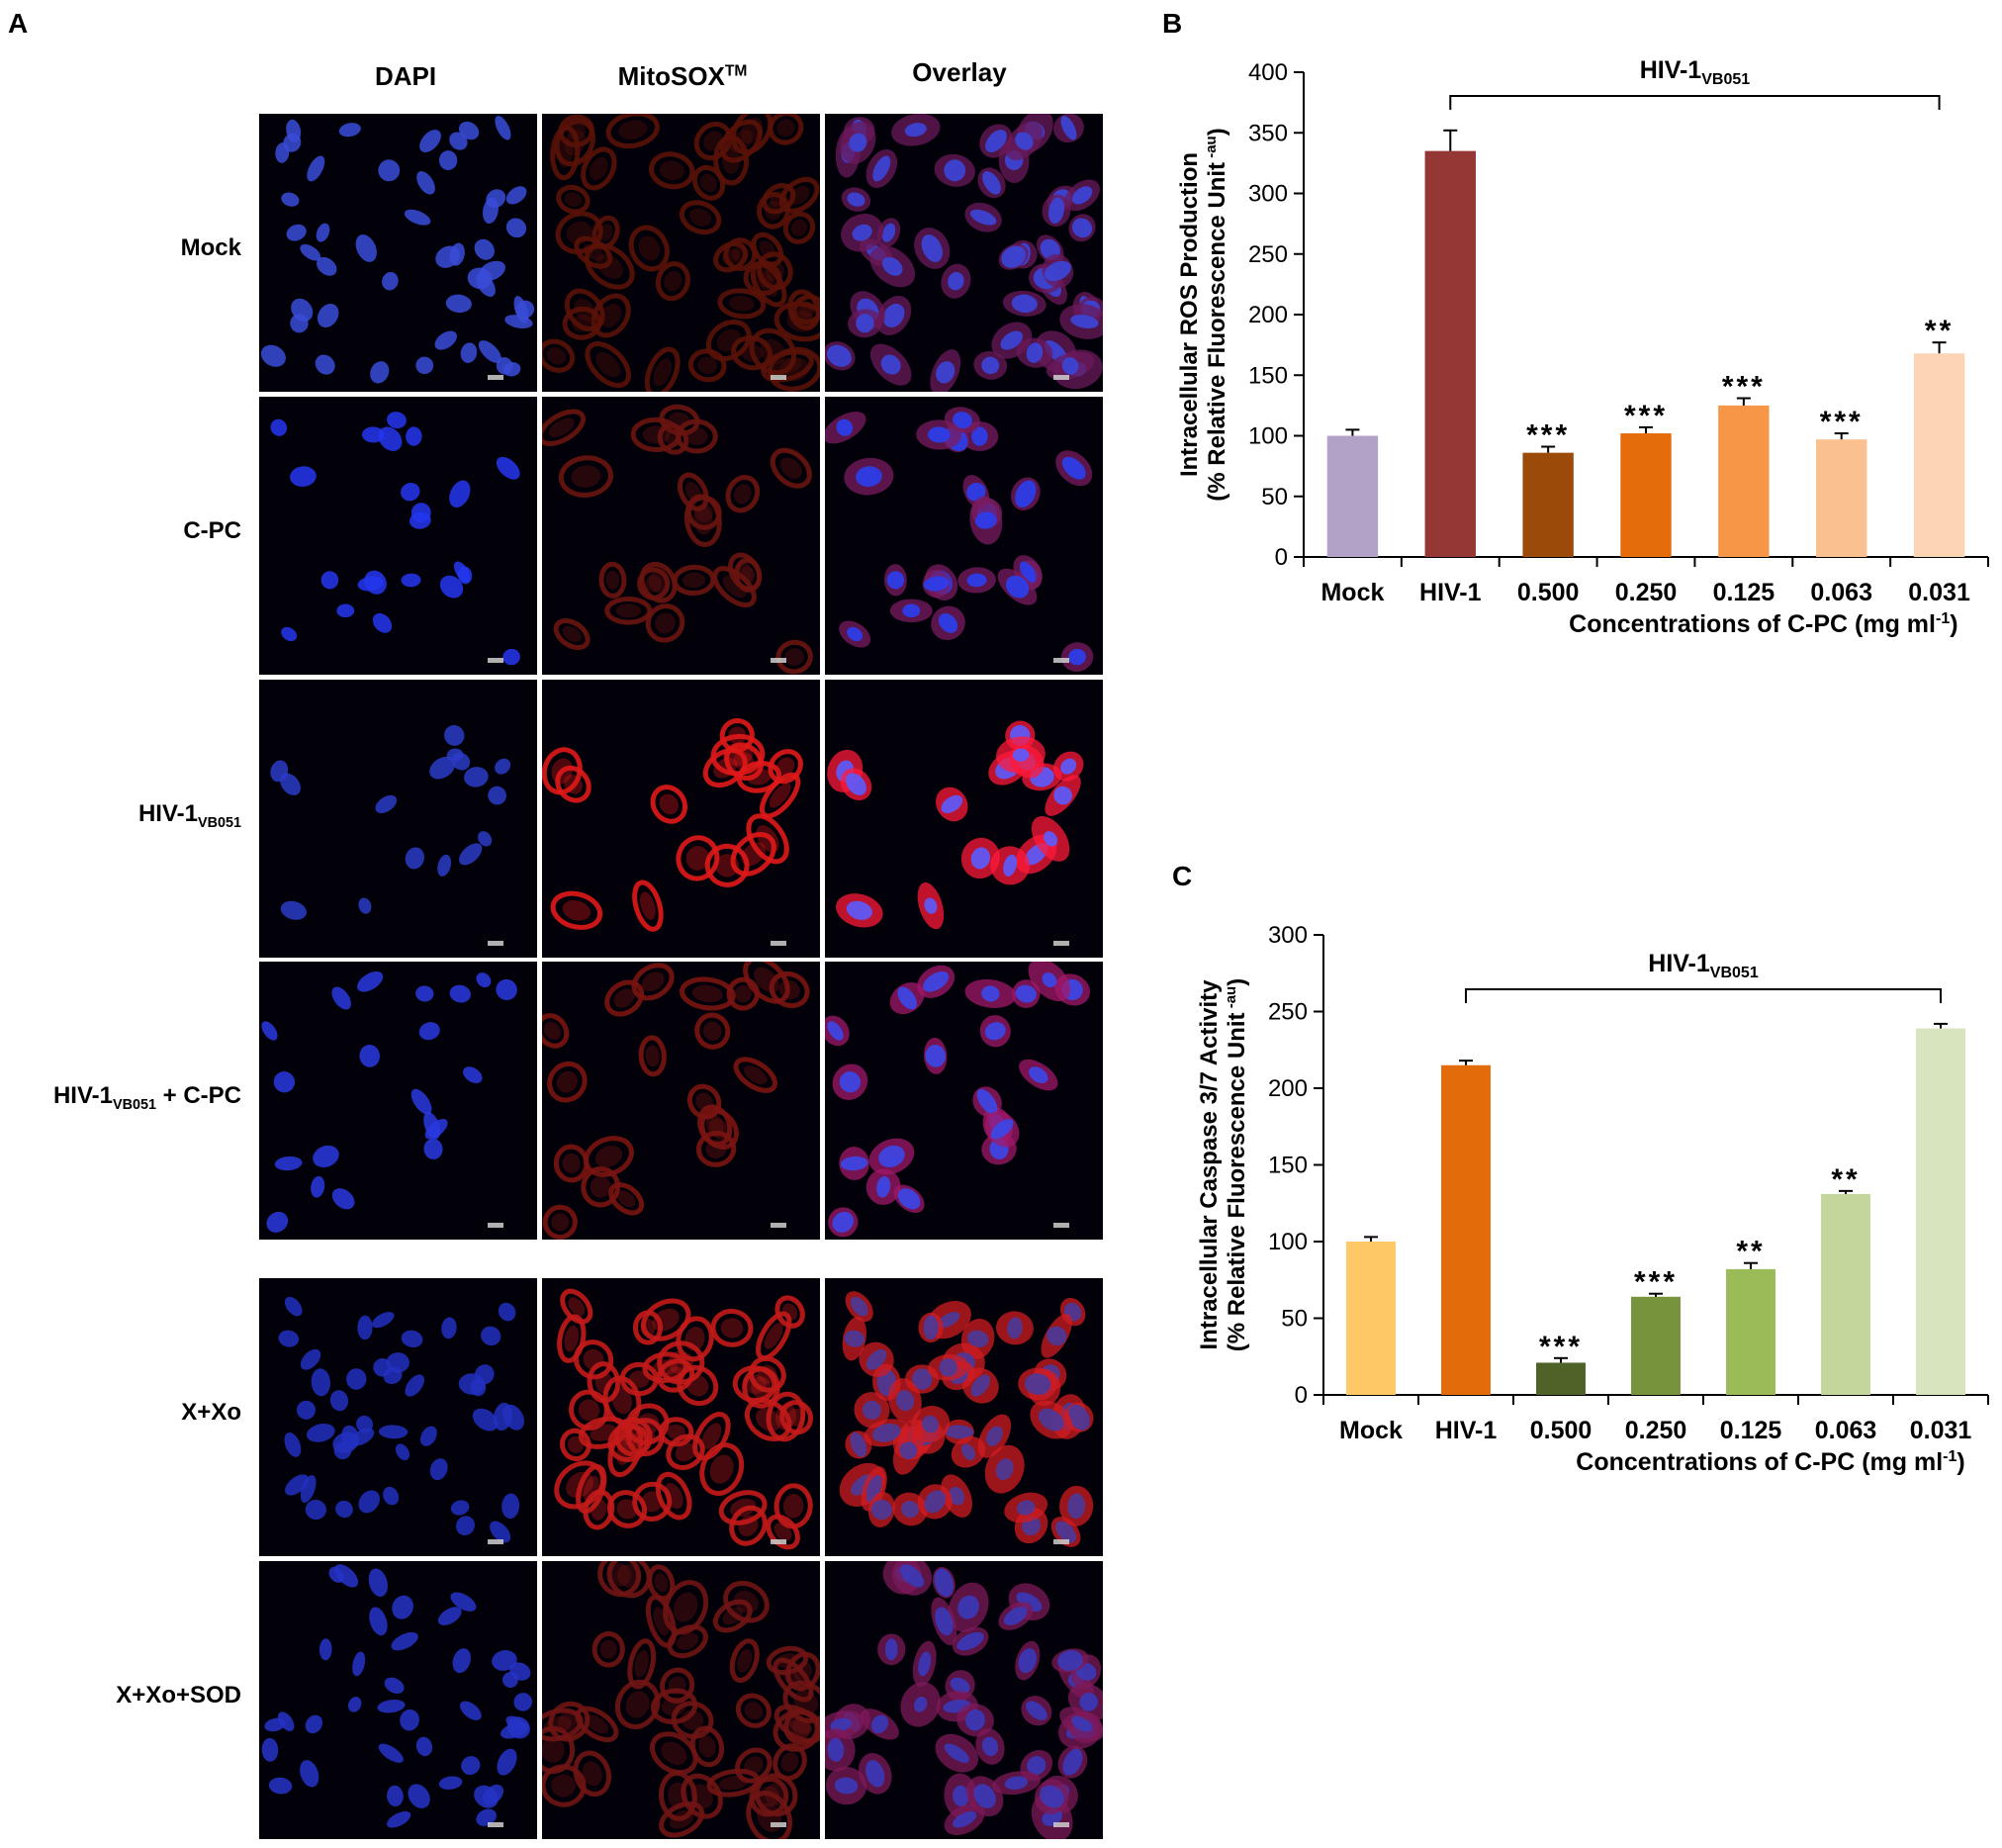 This screenshot has height=1848, width=2002. Describe the element at coordinates (1268, 73) in the screenshot. I see `y-tick-label: 400` at that location.